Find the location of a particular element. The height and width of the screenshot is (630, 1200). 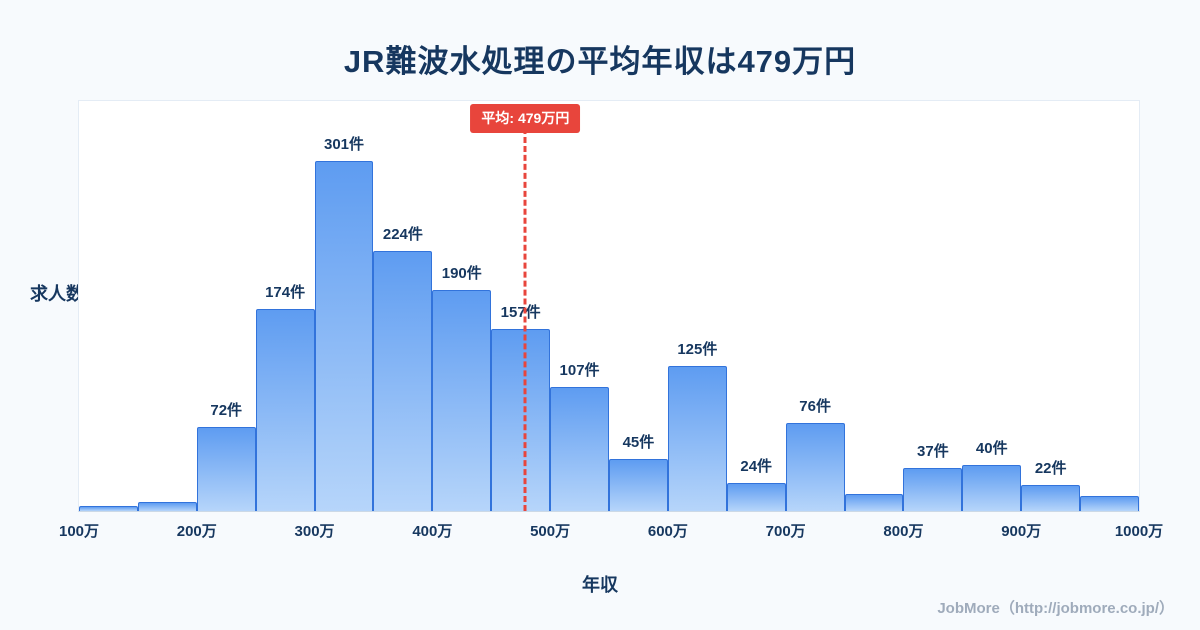

x-tick-label: 500万 is located at coordinates (550, 531).